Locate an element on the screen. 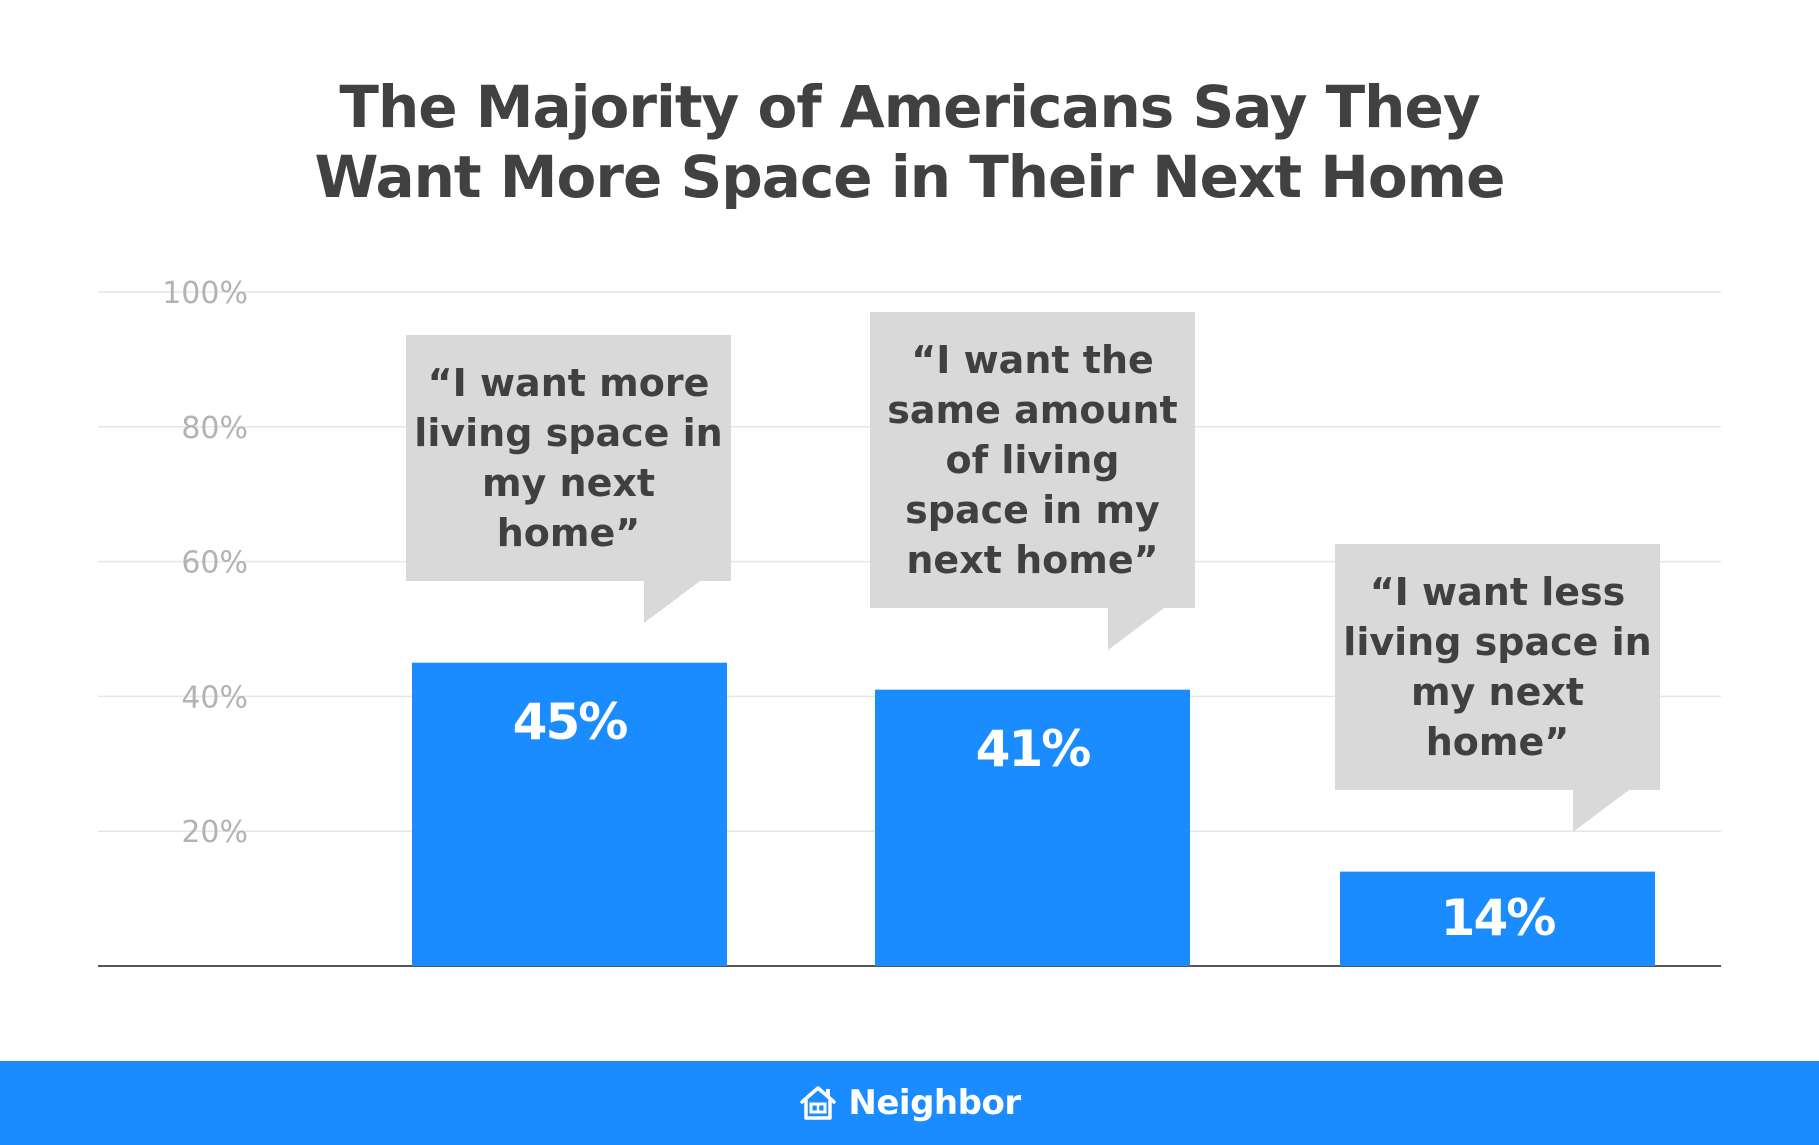 This screenshot has height=1145, width=1819. bar-value-label: 41% is located at coordinates (1033, 748).